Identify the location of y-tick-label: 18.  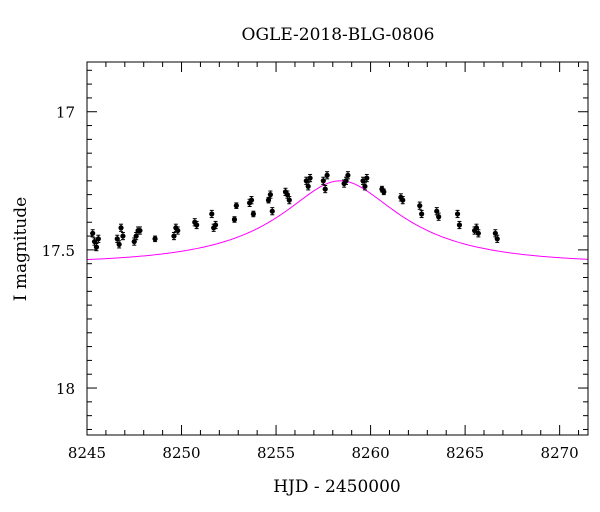
(65, 389).